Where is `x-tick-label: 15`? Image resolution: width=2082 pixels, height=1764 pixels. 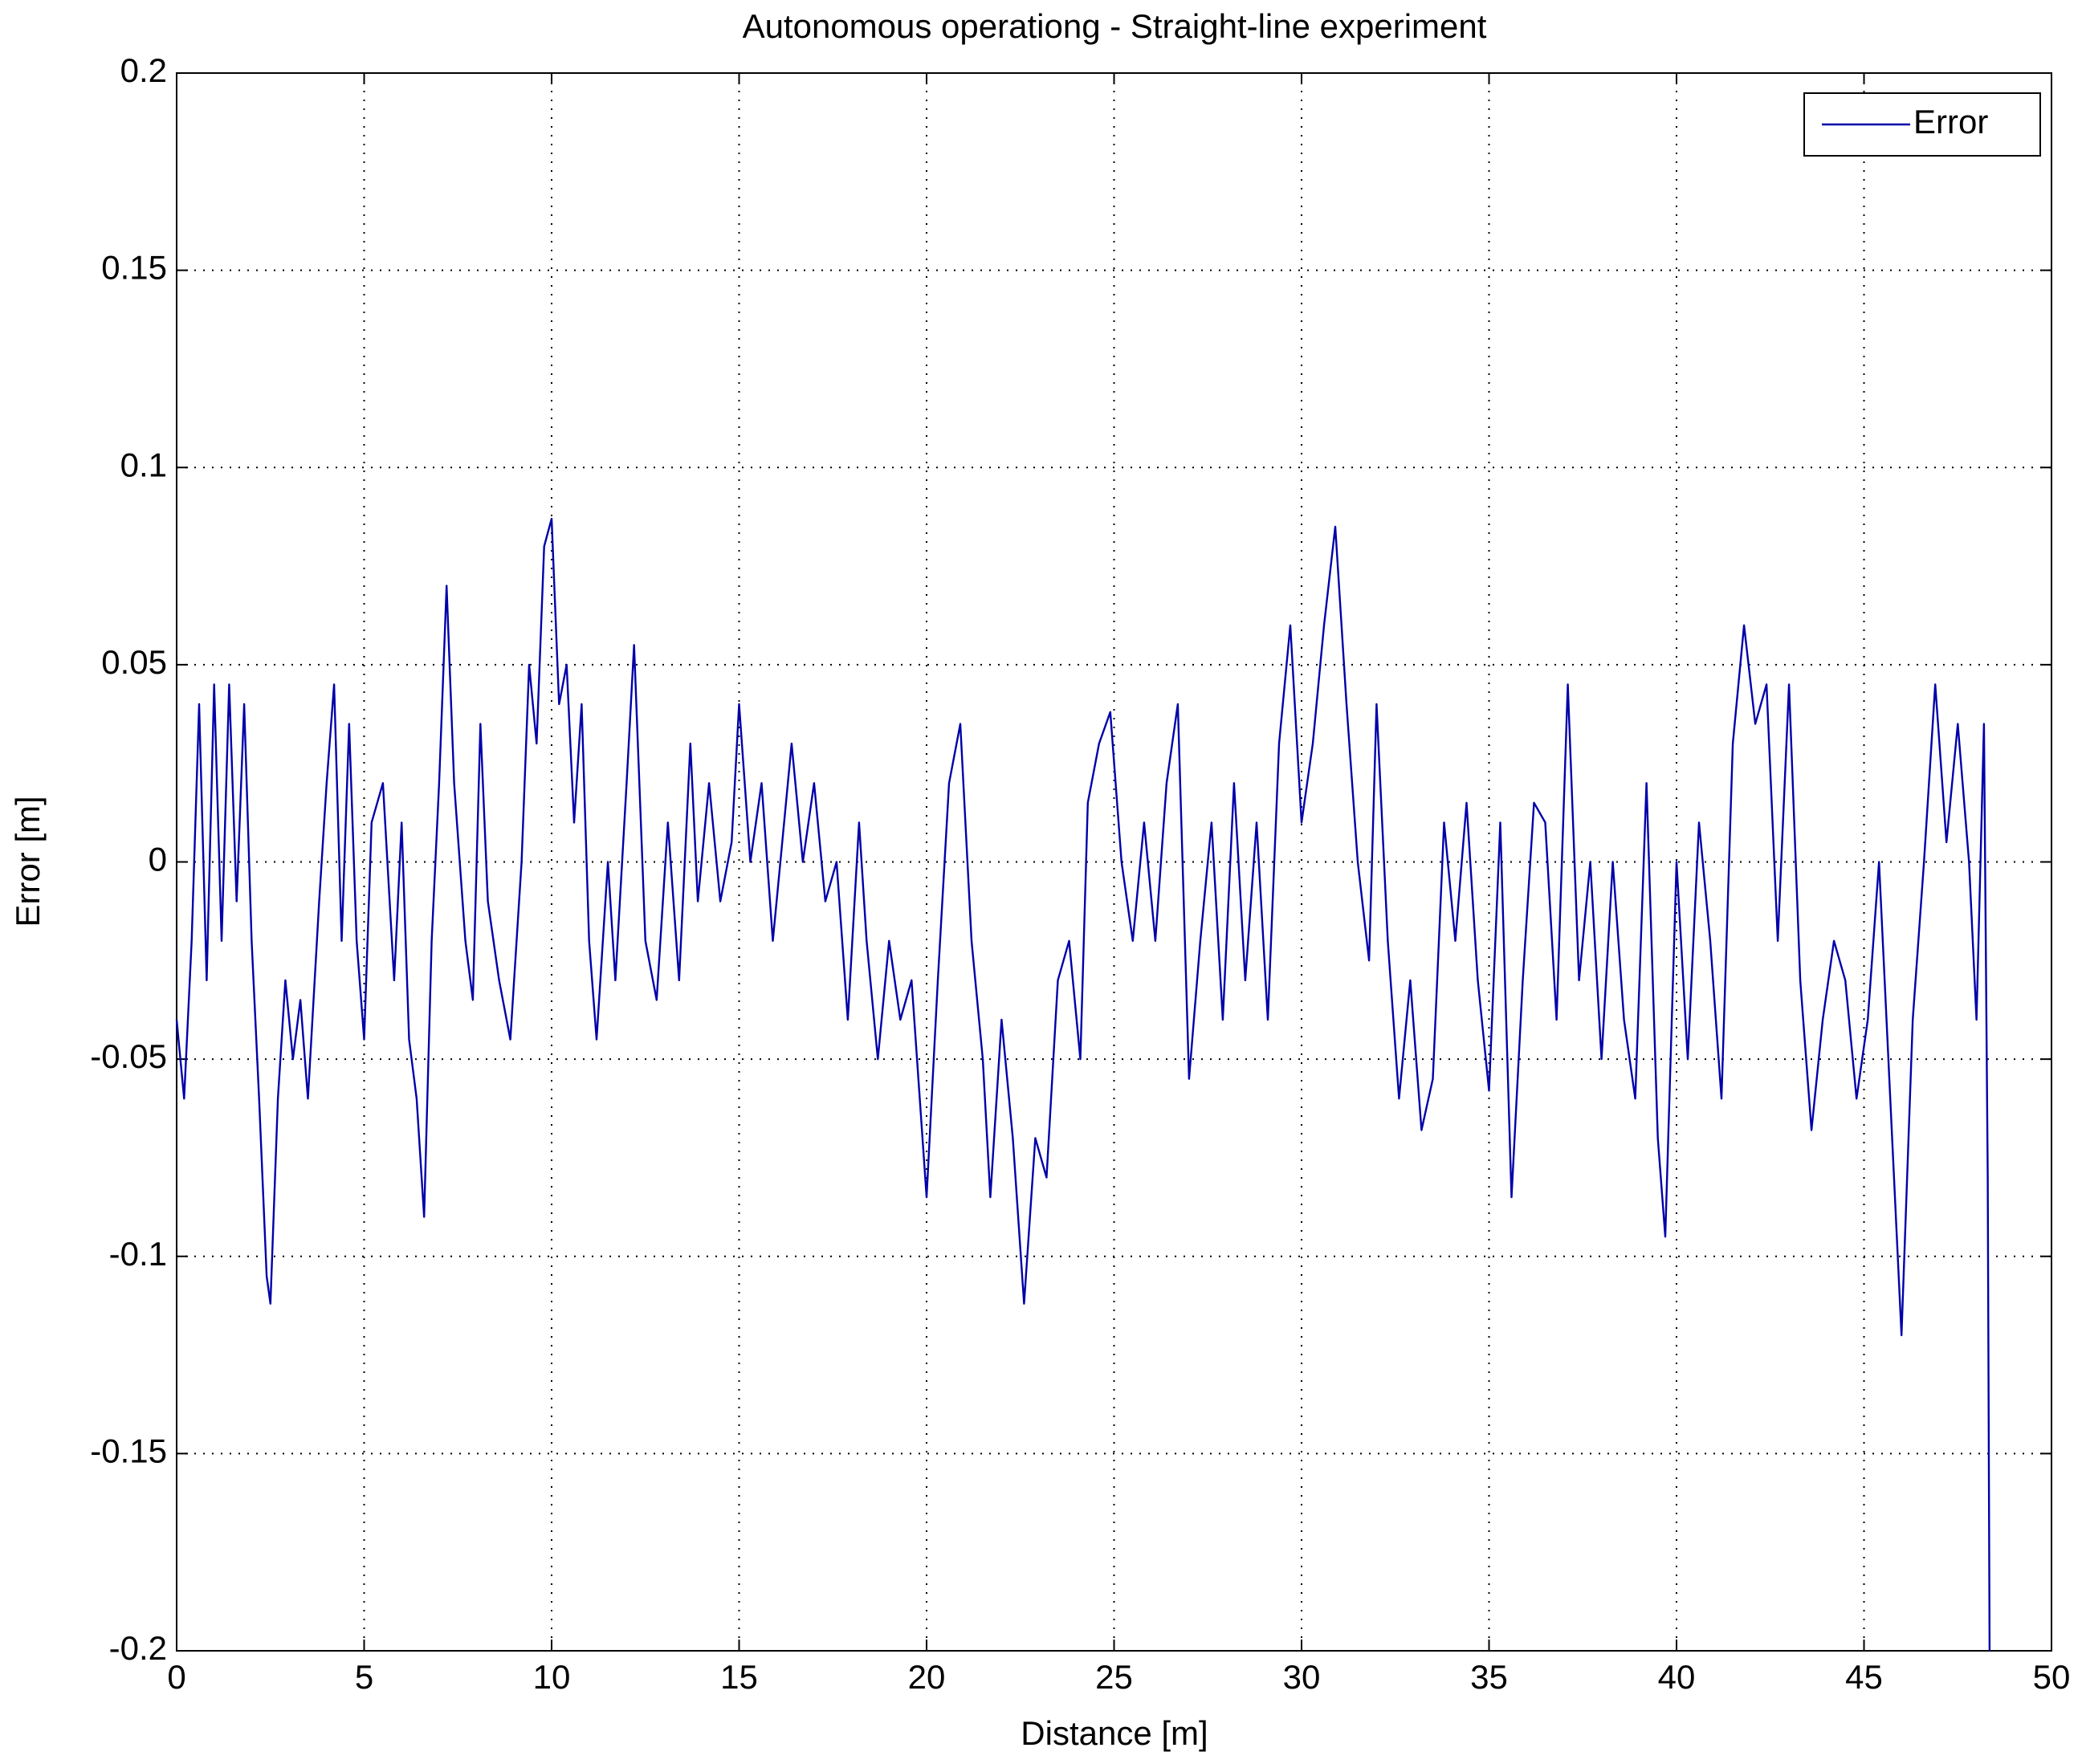
x-tick-label: 15 is located at coordinates (739, 1677).